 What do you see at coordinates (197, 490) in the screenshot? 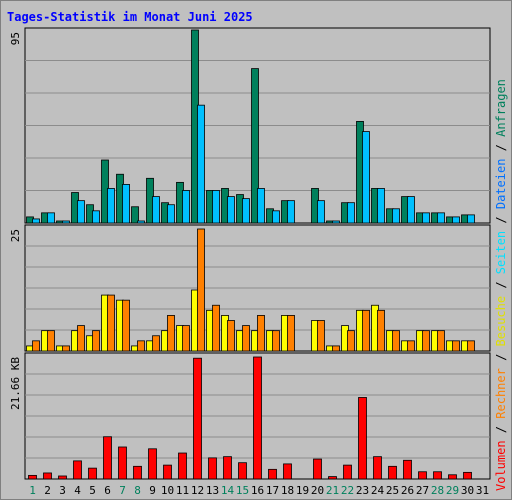
I see `day-label: 12` at bounding box center [197, 490].